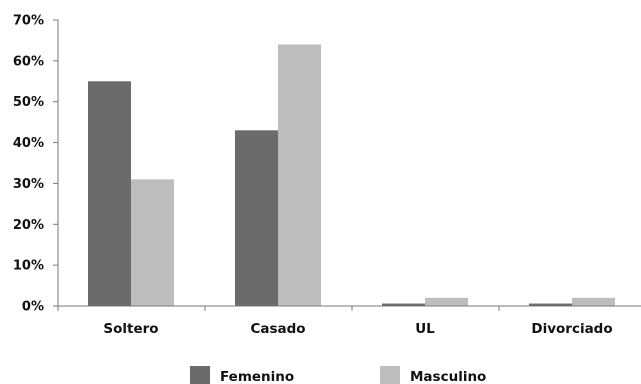 The width and height of the screenshot is (641, 384). Describe the element at coordinates (28, 61) in the screenshot. I see `y-tick-label: 60%` at that location.